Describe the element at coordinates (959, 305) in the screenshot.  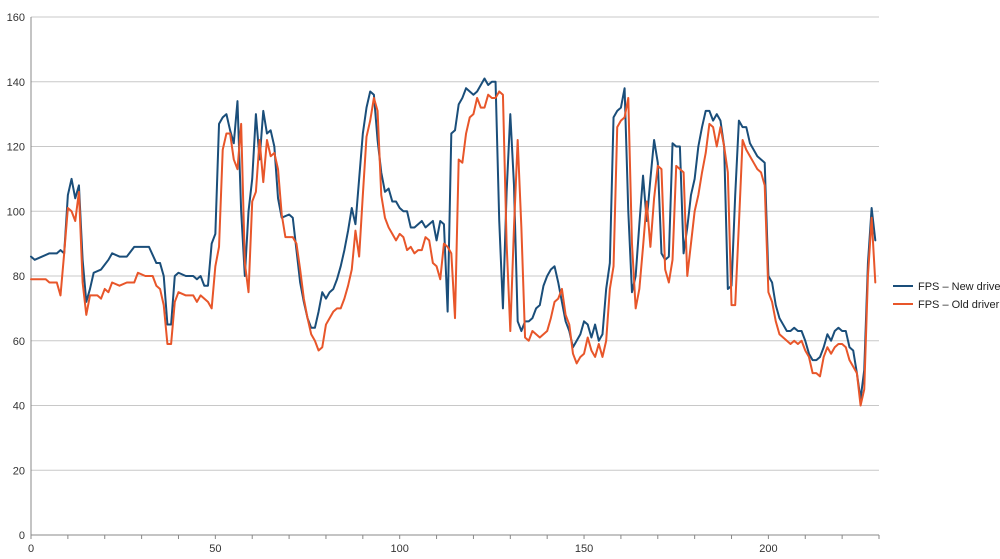
I see `legend-label: FPS – Old driver` at that location.